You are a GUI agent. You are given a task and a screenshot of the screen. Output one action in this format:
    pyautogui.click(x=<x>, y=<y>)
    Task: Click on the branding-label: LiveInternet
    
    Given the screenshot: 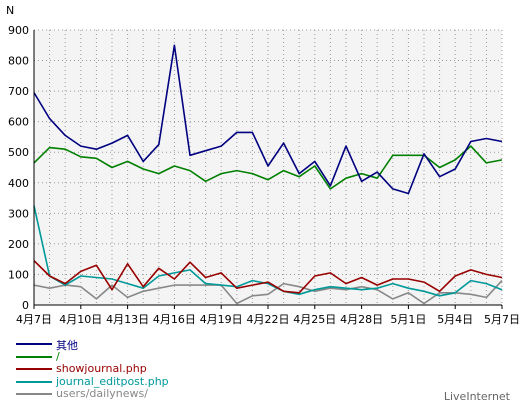 What is the action you would take?
    pyautogui.click(x=476, y=396)
    